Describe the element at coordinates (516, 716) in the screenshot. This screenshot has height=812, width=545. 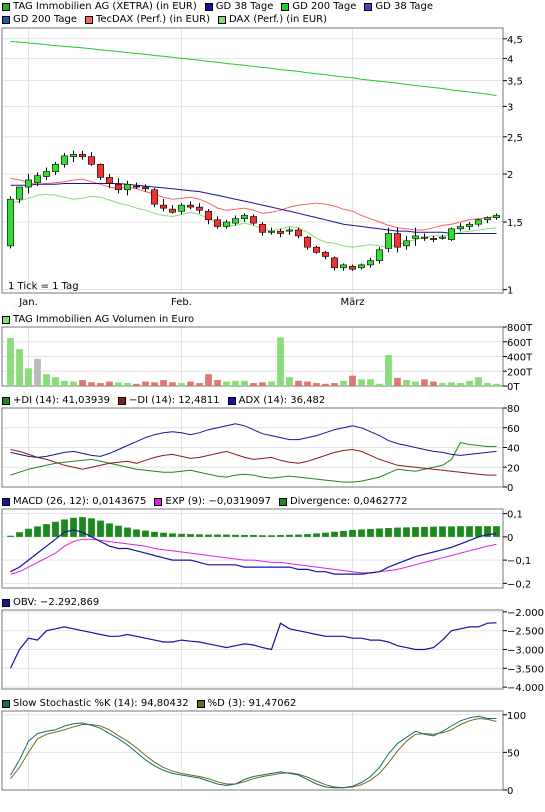
I see `stochastic-y-tick-label: 100` at that location.